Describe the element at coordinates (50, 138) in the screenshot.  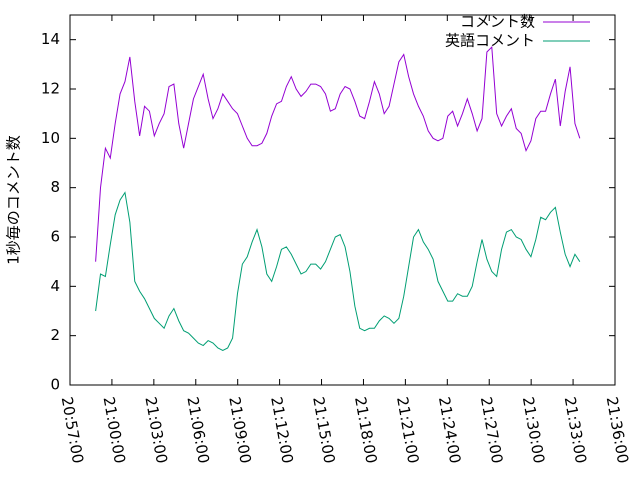
I see `y-tick-label: 10` at that location.